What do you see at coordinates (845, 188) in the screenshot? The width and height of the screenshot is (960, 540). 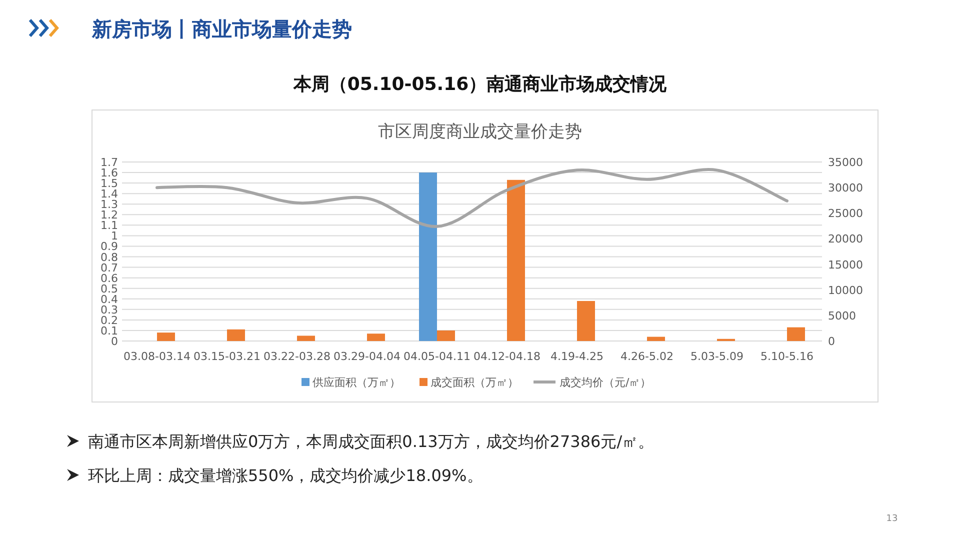 I see `y2-tick-label: 30000` at bounding box center [845, 188].